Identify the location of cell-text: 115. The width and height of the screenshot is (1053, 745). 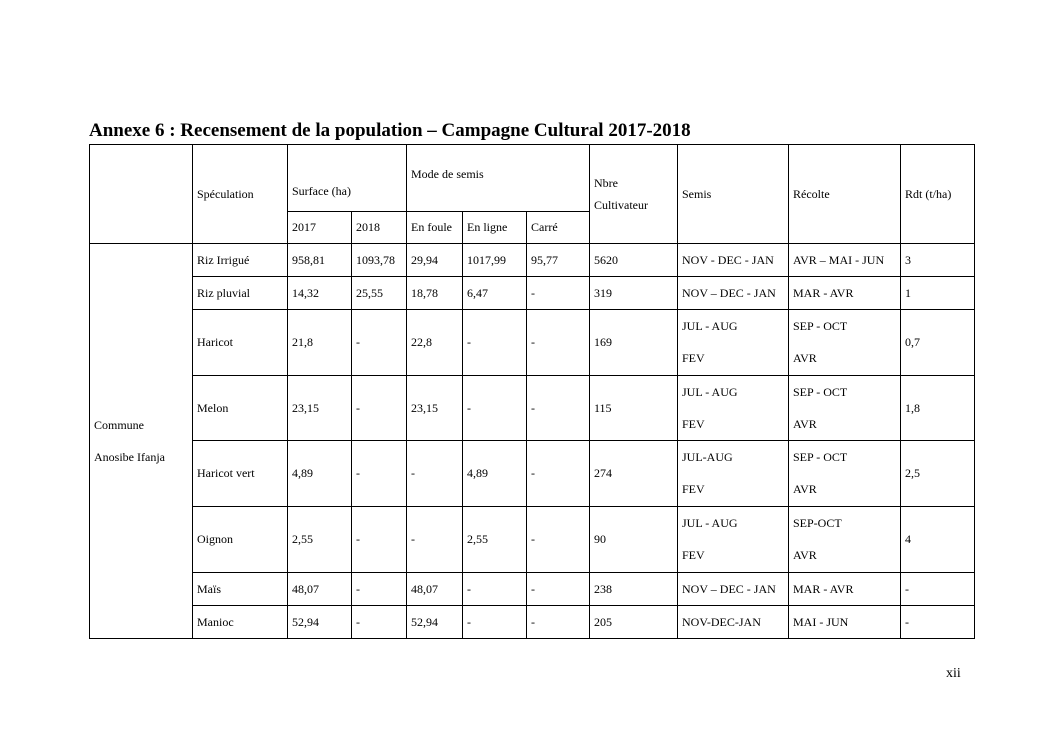
(603, 407).